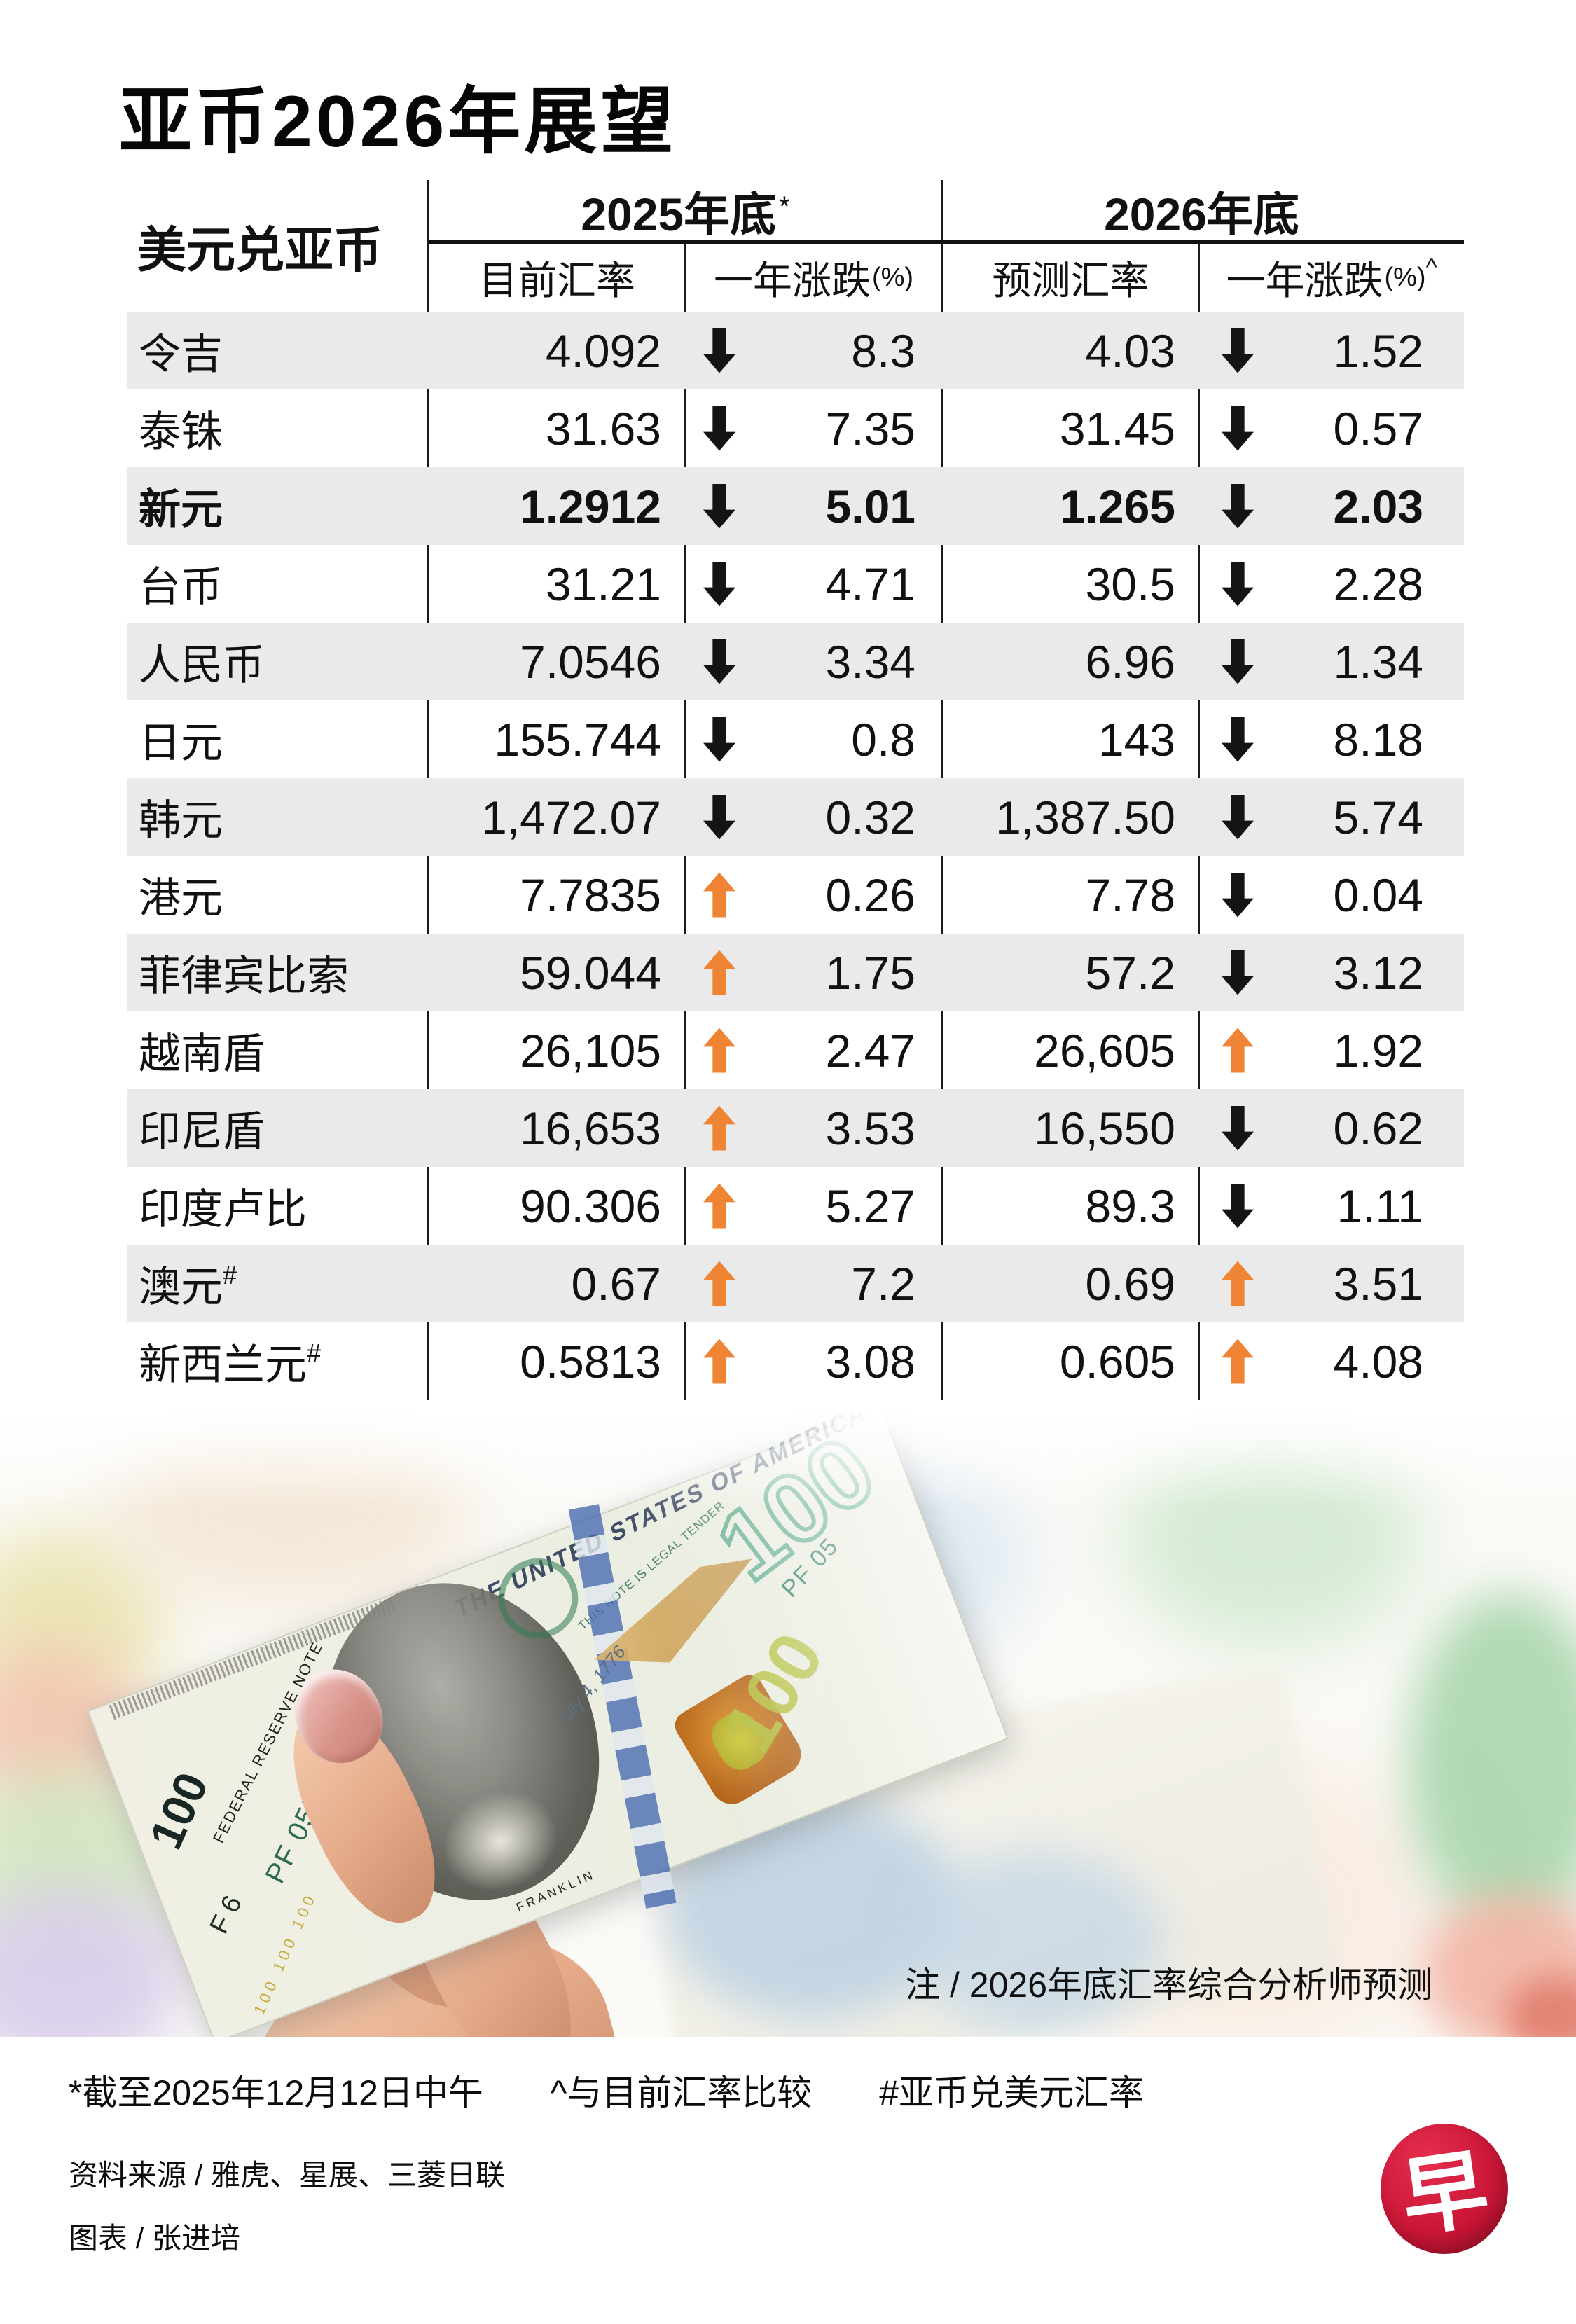 The width and height of the screenshot is (1576, 2324). I want to click on change-label: 一年涨跌, so click(1304, 280).